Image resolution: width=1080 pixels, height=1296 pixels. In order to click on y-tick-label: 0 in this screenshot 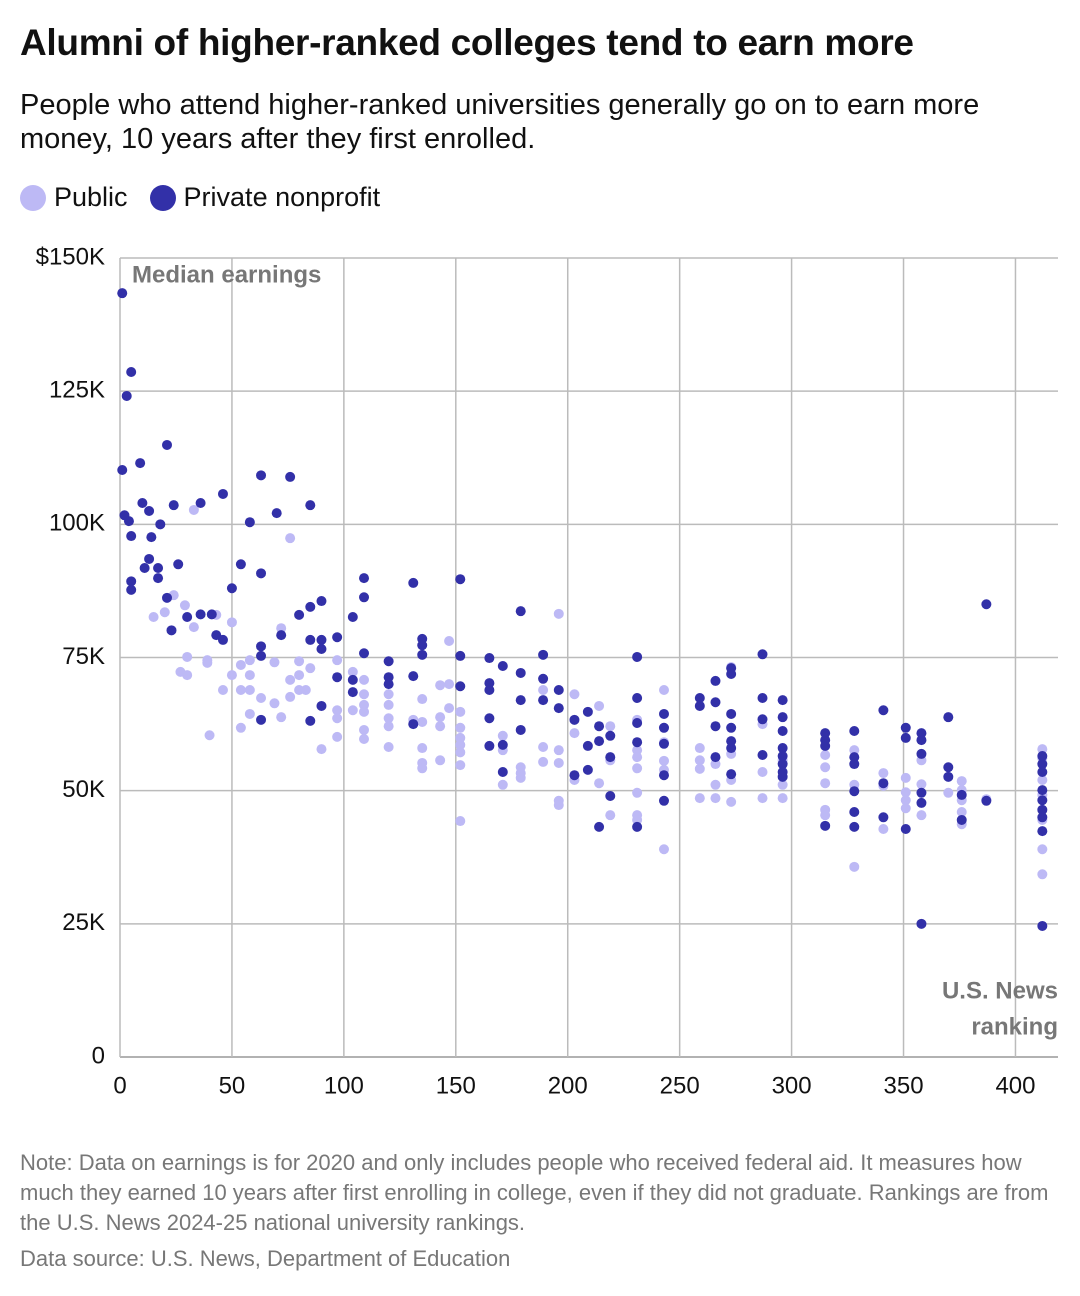, I will do `click(98, 1055)`.